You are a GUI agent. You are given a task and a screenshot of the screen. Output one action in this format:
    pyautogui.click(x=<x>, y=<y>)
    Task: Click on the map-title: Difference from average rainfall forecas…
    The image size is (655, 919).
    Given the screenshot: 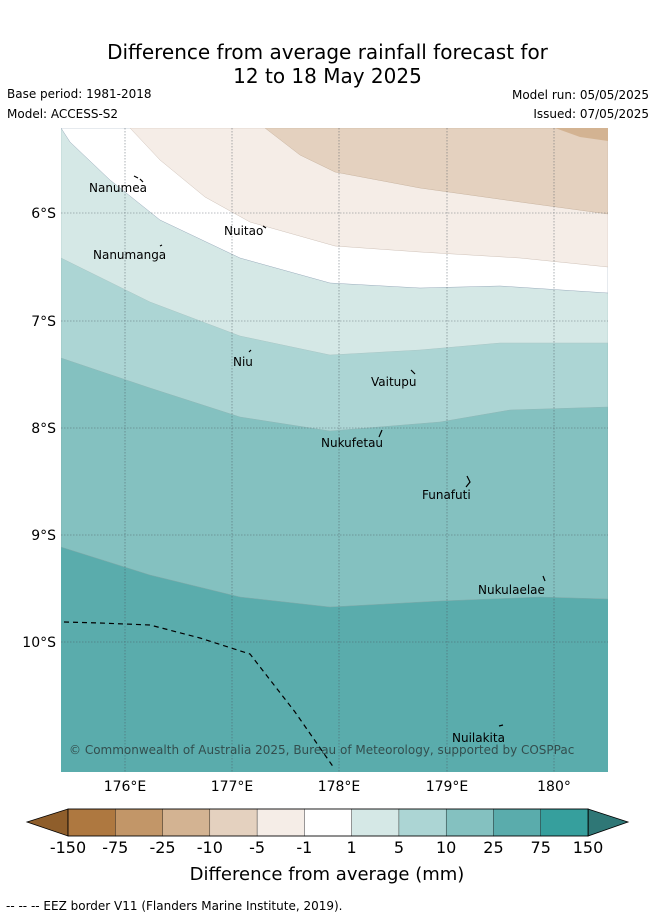 What is the action you would take?
    pyautogui.click(x=327, y=64)
    